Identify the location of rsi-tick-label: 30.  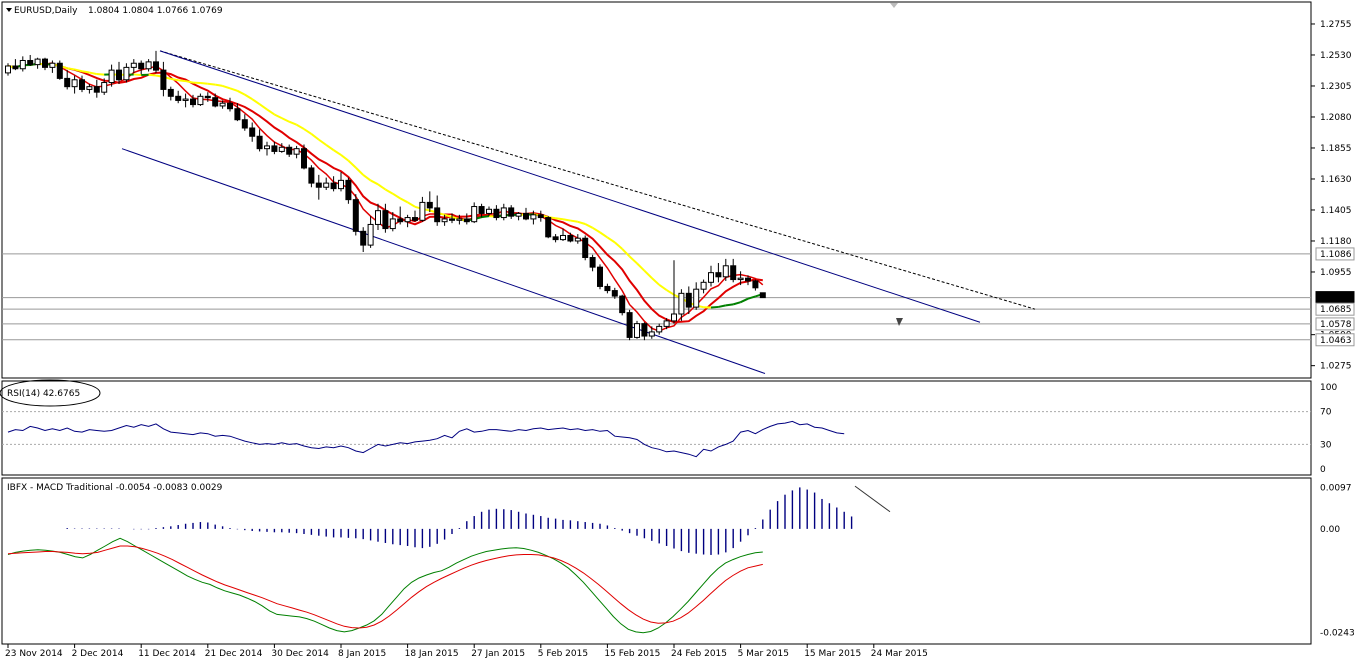
(1326, 445).